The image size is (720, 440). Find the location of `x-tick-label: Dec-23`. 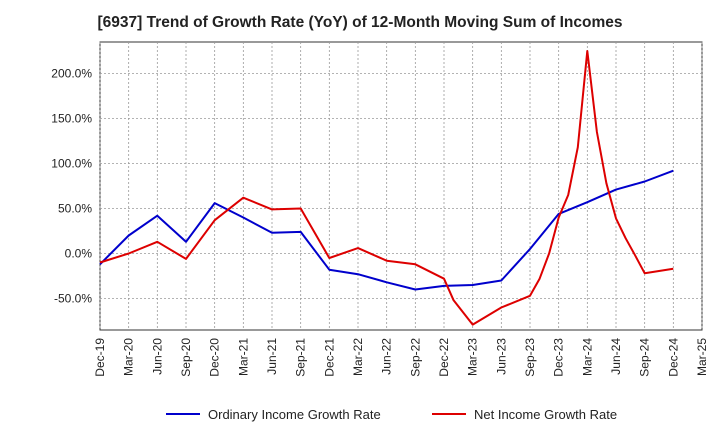

x-tick-label: Dec-23 is located at coordinates (559, 357).